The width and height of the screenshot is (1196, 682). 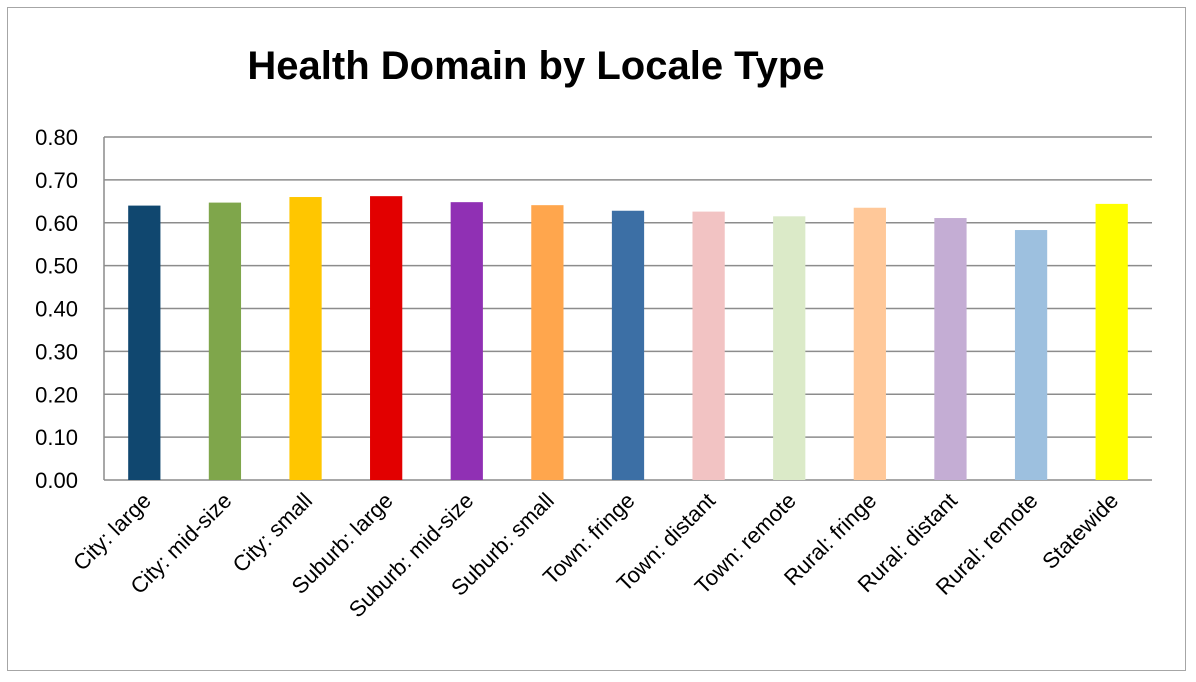 I want to click on y-tick-label: 0.70, so click(x=56, y=180).